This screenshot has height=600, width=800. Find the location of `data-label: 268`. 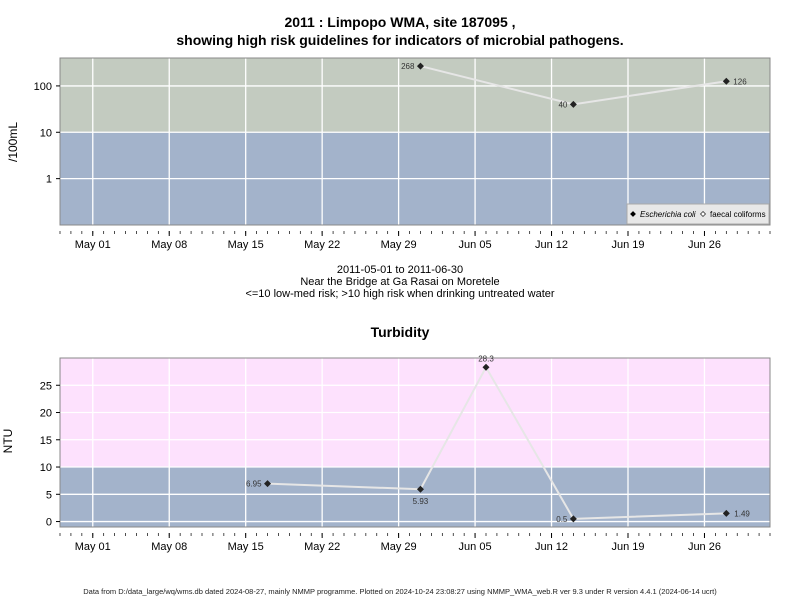

data-label: 268 is located at coordinates (408, 66).